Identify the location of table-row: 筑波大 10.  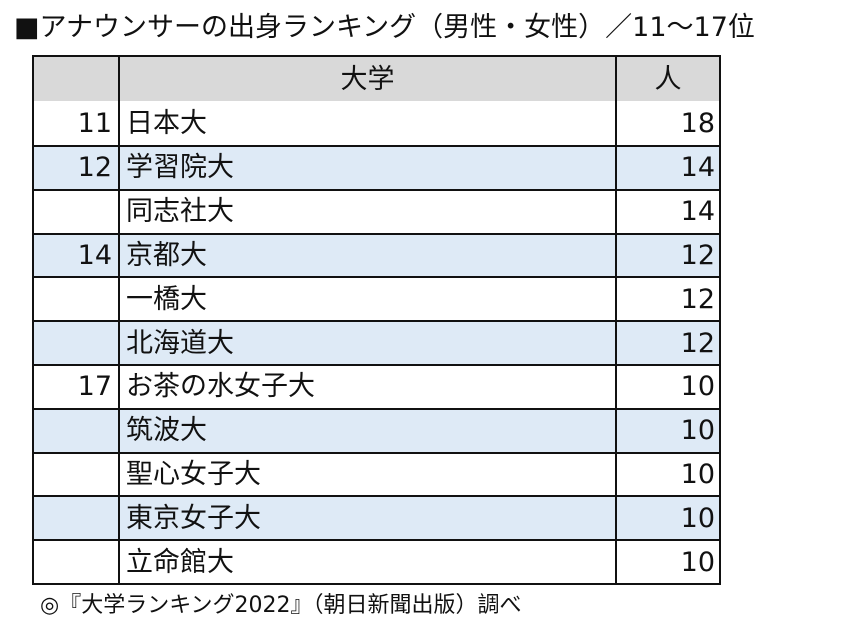
(376, 429).